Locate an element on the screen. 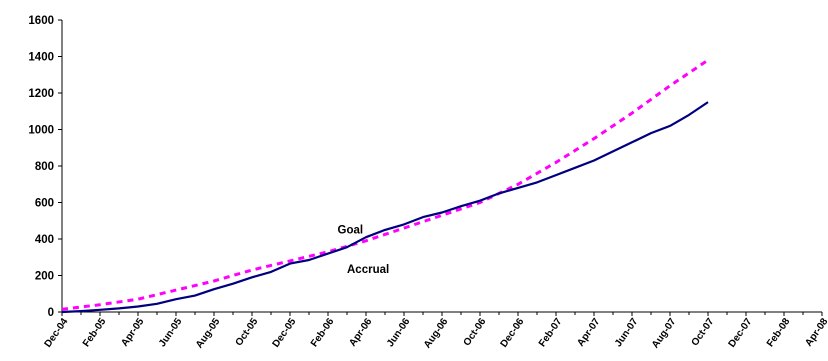  x-tick-label: Apr-06 is located at coordinates (360, 332).